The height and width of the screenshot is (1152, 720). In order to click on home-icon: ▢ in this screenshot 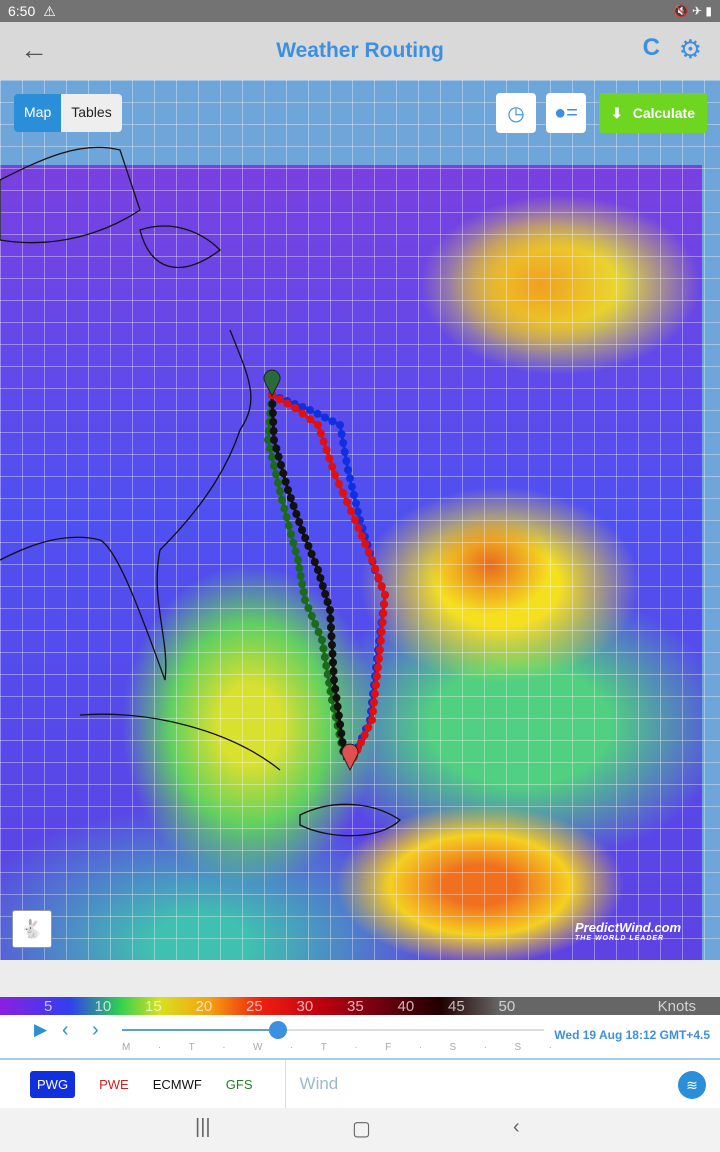, I will do `click(361, 1129)`.